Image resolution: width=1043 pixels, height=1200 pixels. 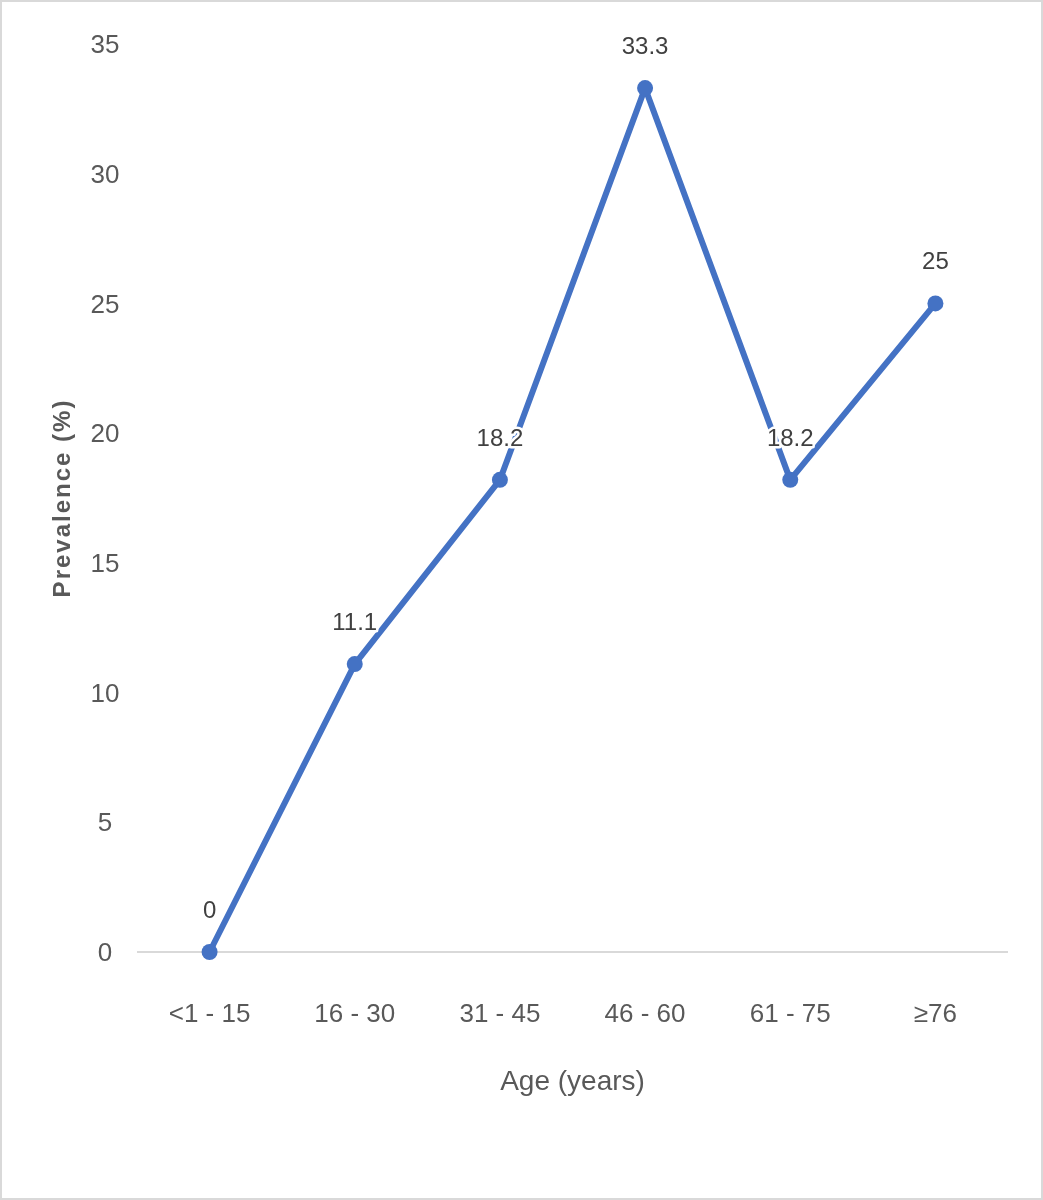 I want to click on data-label: 0, so click(x=209, y=909).